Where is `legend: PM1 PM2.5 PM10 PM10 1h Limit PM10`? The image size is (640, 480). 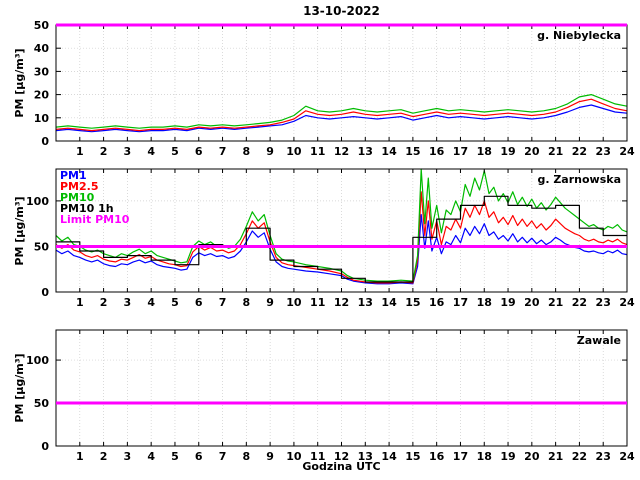 legend: PM1 PM2.5 PM10 PM10 1h Limit PM10 is located at coordinates (94, 197).